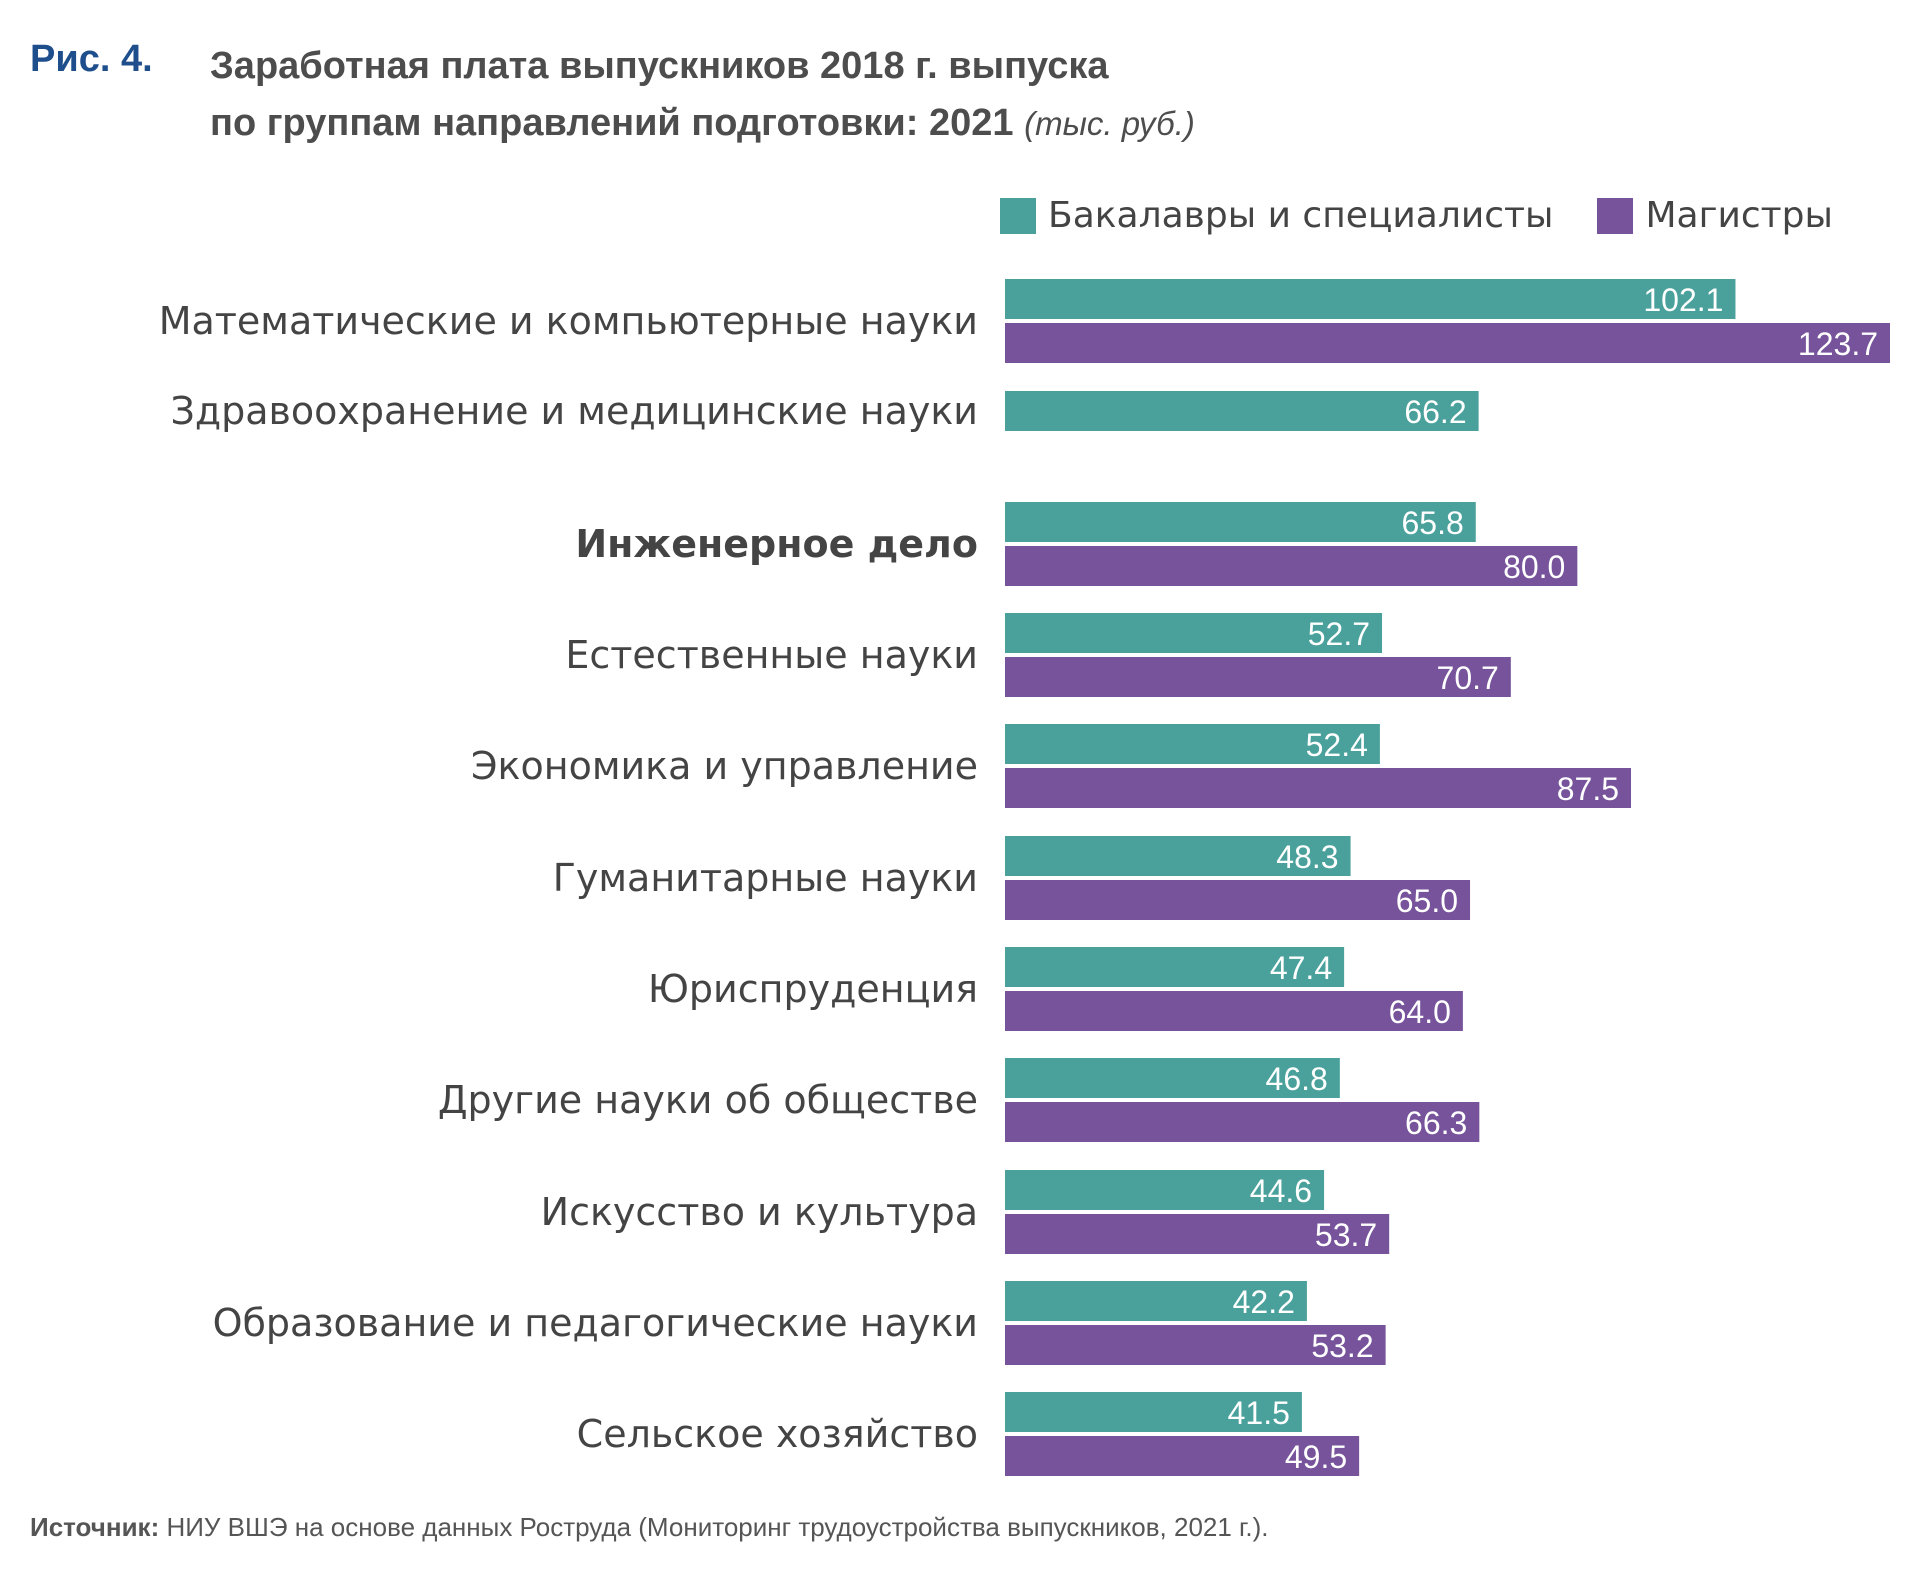 The image size is (1907, 1580). I want to click on bar-value-label: 66.2, so click(1435, 412).